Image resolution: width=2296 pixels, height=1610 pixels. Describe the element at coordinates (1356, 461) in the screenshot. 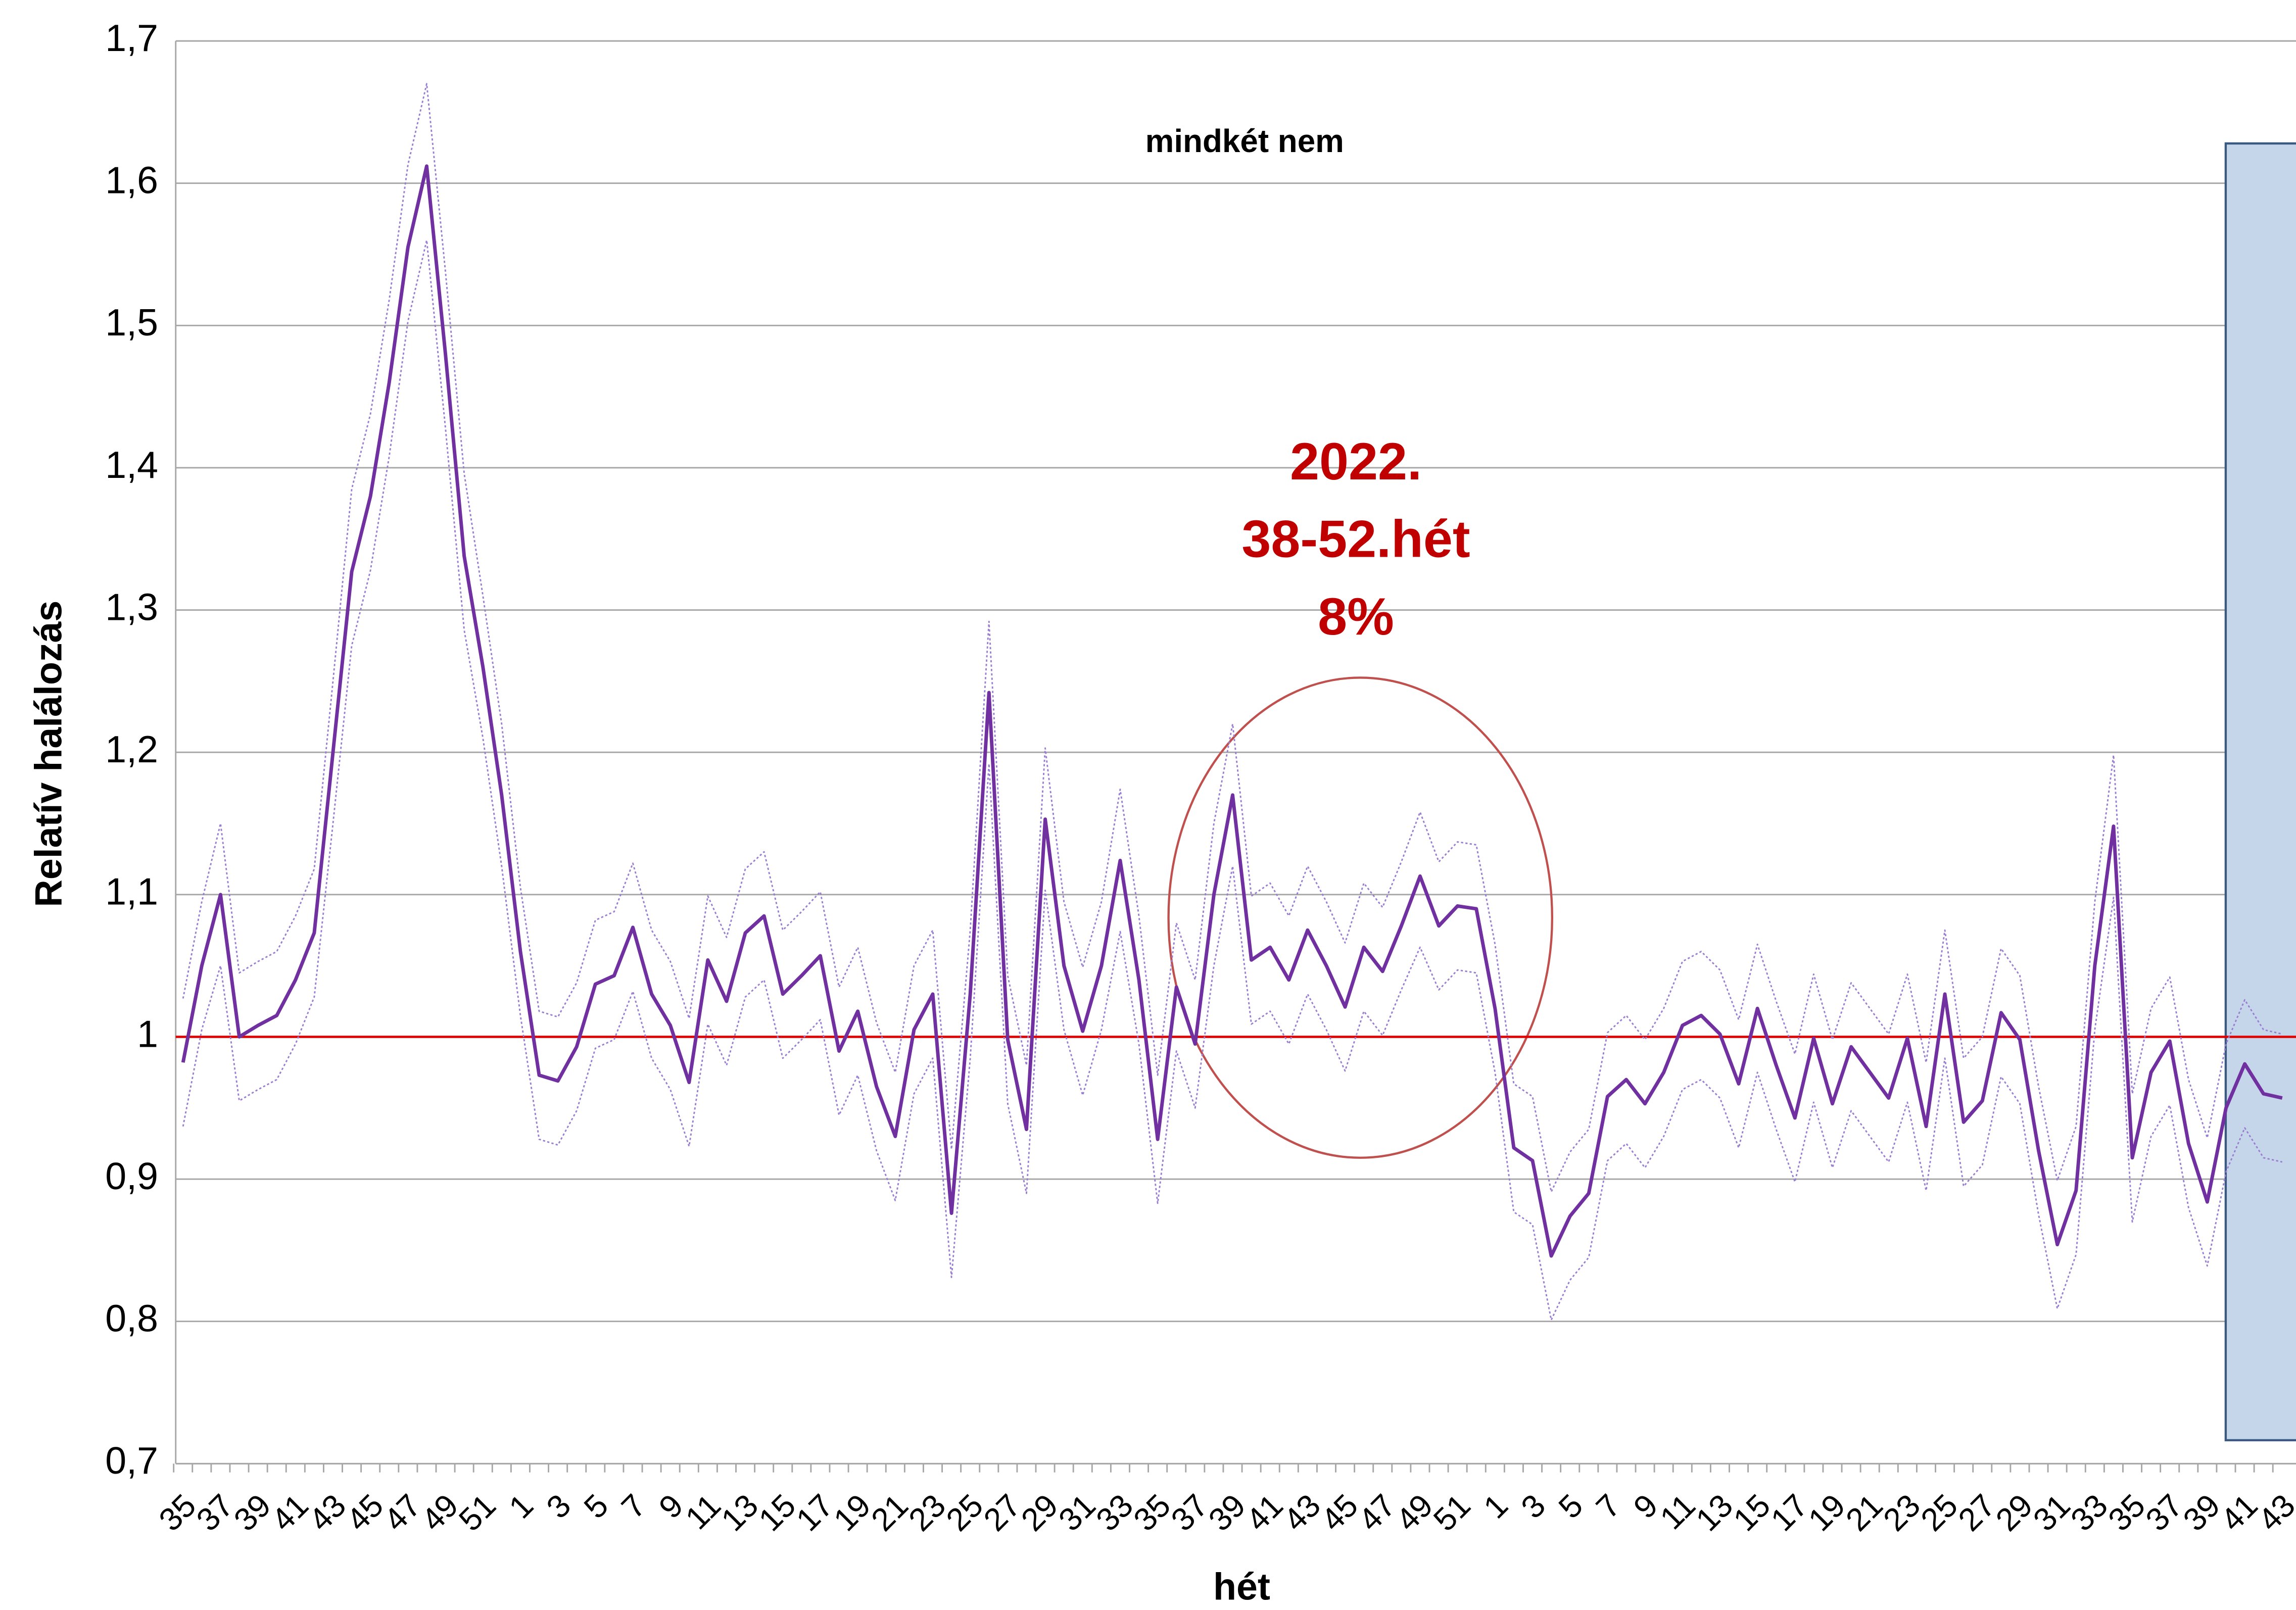

I see `annotation: 2022.` at that location.